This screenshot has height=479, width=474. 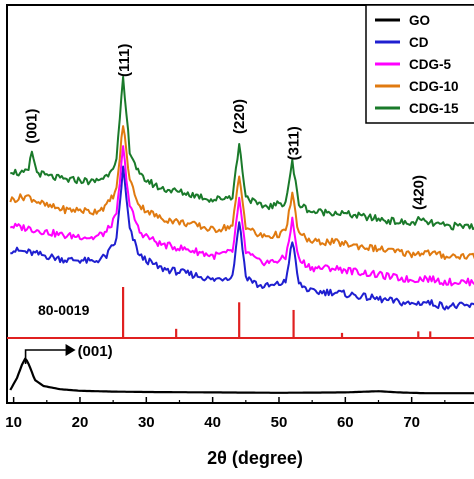 What do you see at coordinates (146, 422) in the screenshot?
I see `x-tick-label: 30` at bounding box center [146, 422].